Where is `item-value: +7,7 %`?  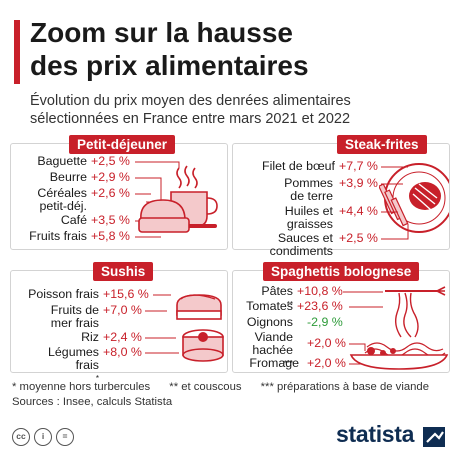
item-value: +7,7 % is located at coordinates (358, 166).